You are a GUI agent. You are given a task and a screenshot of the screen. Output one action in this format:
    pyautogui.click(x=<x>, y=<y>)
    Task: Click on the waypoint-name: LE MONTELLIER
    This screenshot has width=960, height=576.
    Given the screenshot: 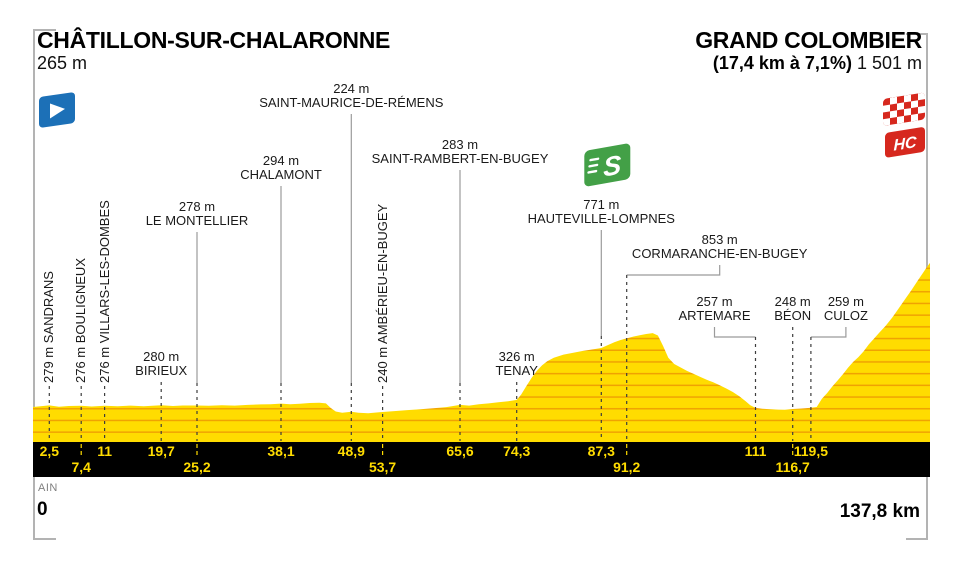 What is the action you would take?
    pyautogui.click(x=197, y=220)
    